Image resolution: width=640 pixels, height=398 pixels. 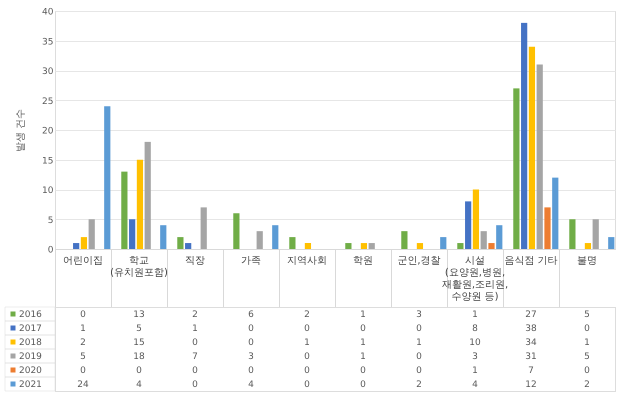 I want to click on legend-label: 2017, so click(x=30, y=329).